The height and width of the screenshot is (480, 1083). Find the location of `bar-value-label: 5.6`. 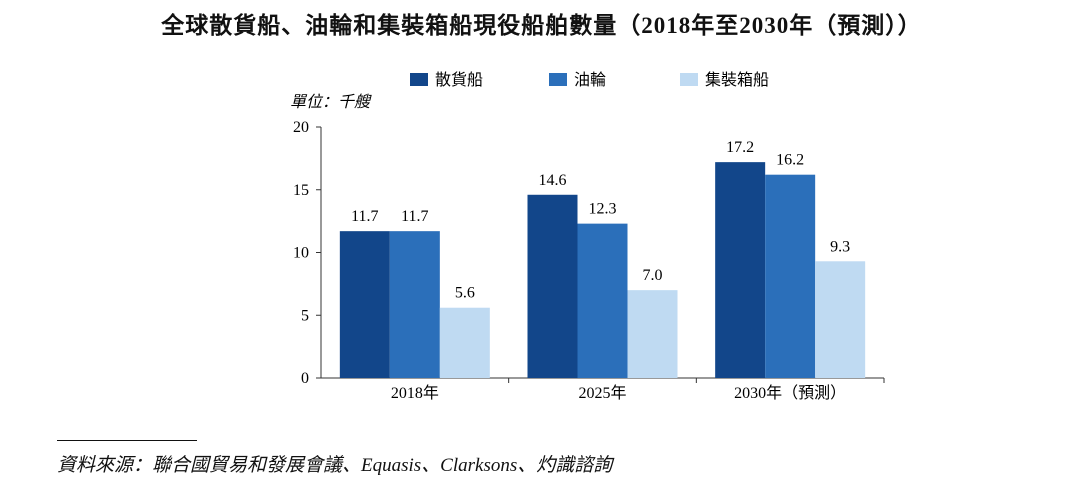

bar-value-label: 5.6 is located at coordinates (465, 293).